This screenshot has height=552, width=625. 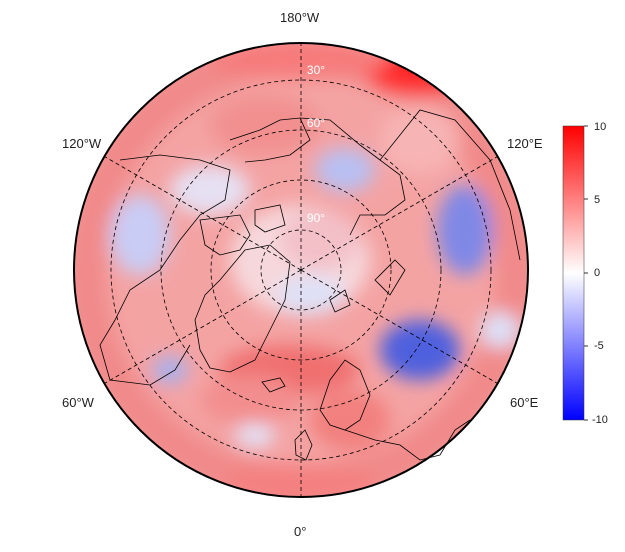 What do you see at coordinates (597, 200) in the screenshot?
I see `colorbar-tick-label: 5` at bounding box center [597, 200].